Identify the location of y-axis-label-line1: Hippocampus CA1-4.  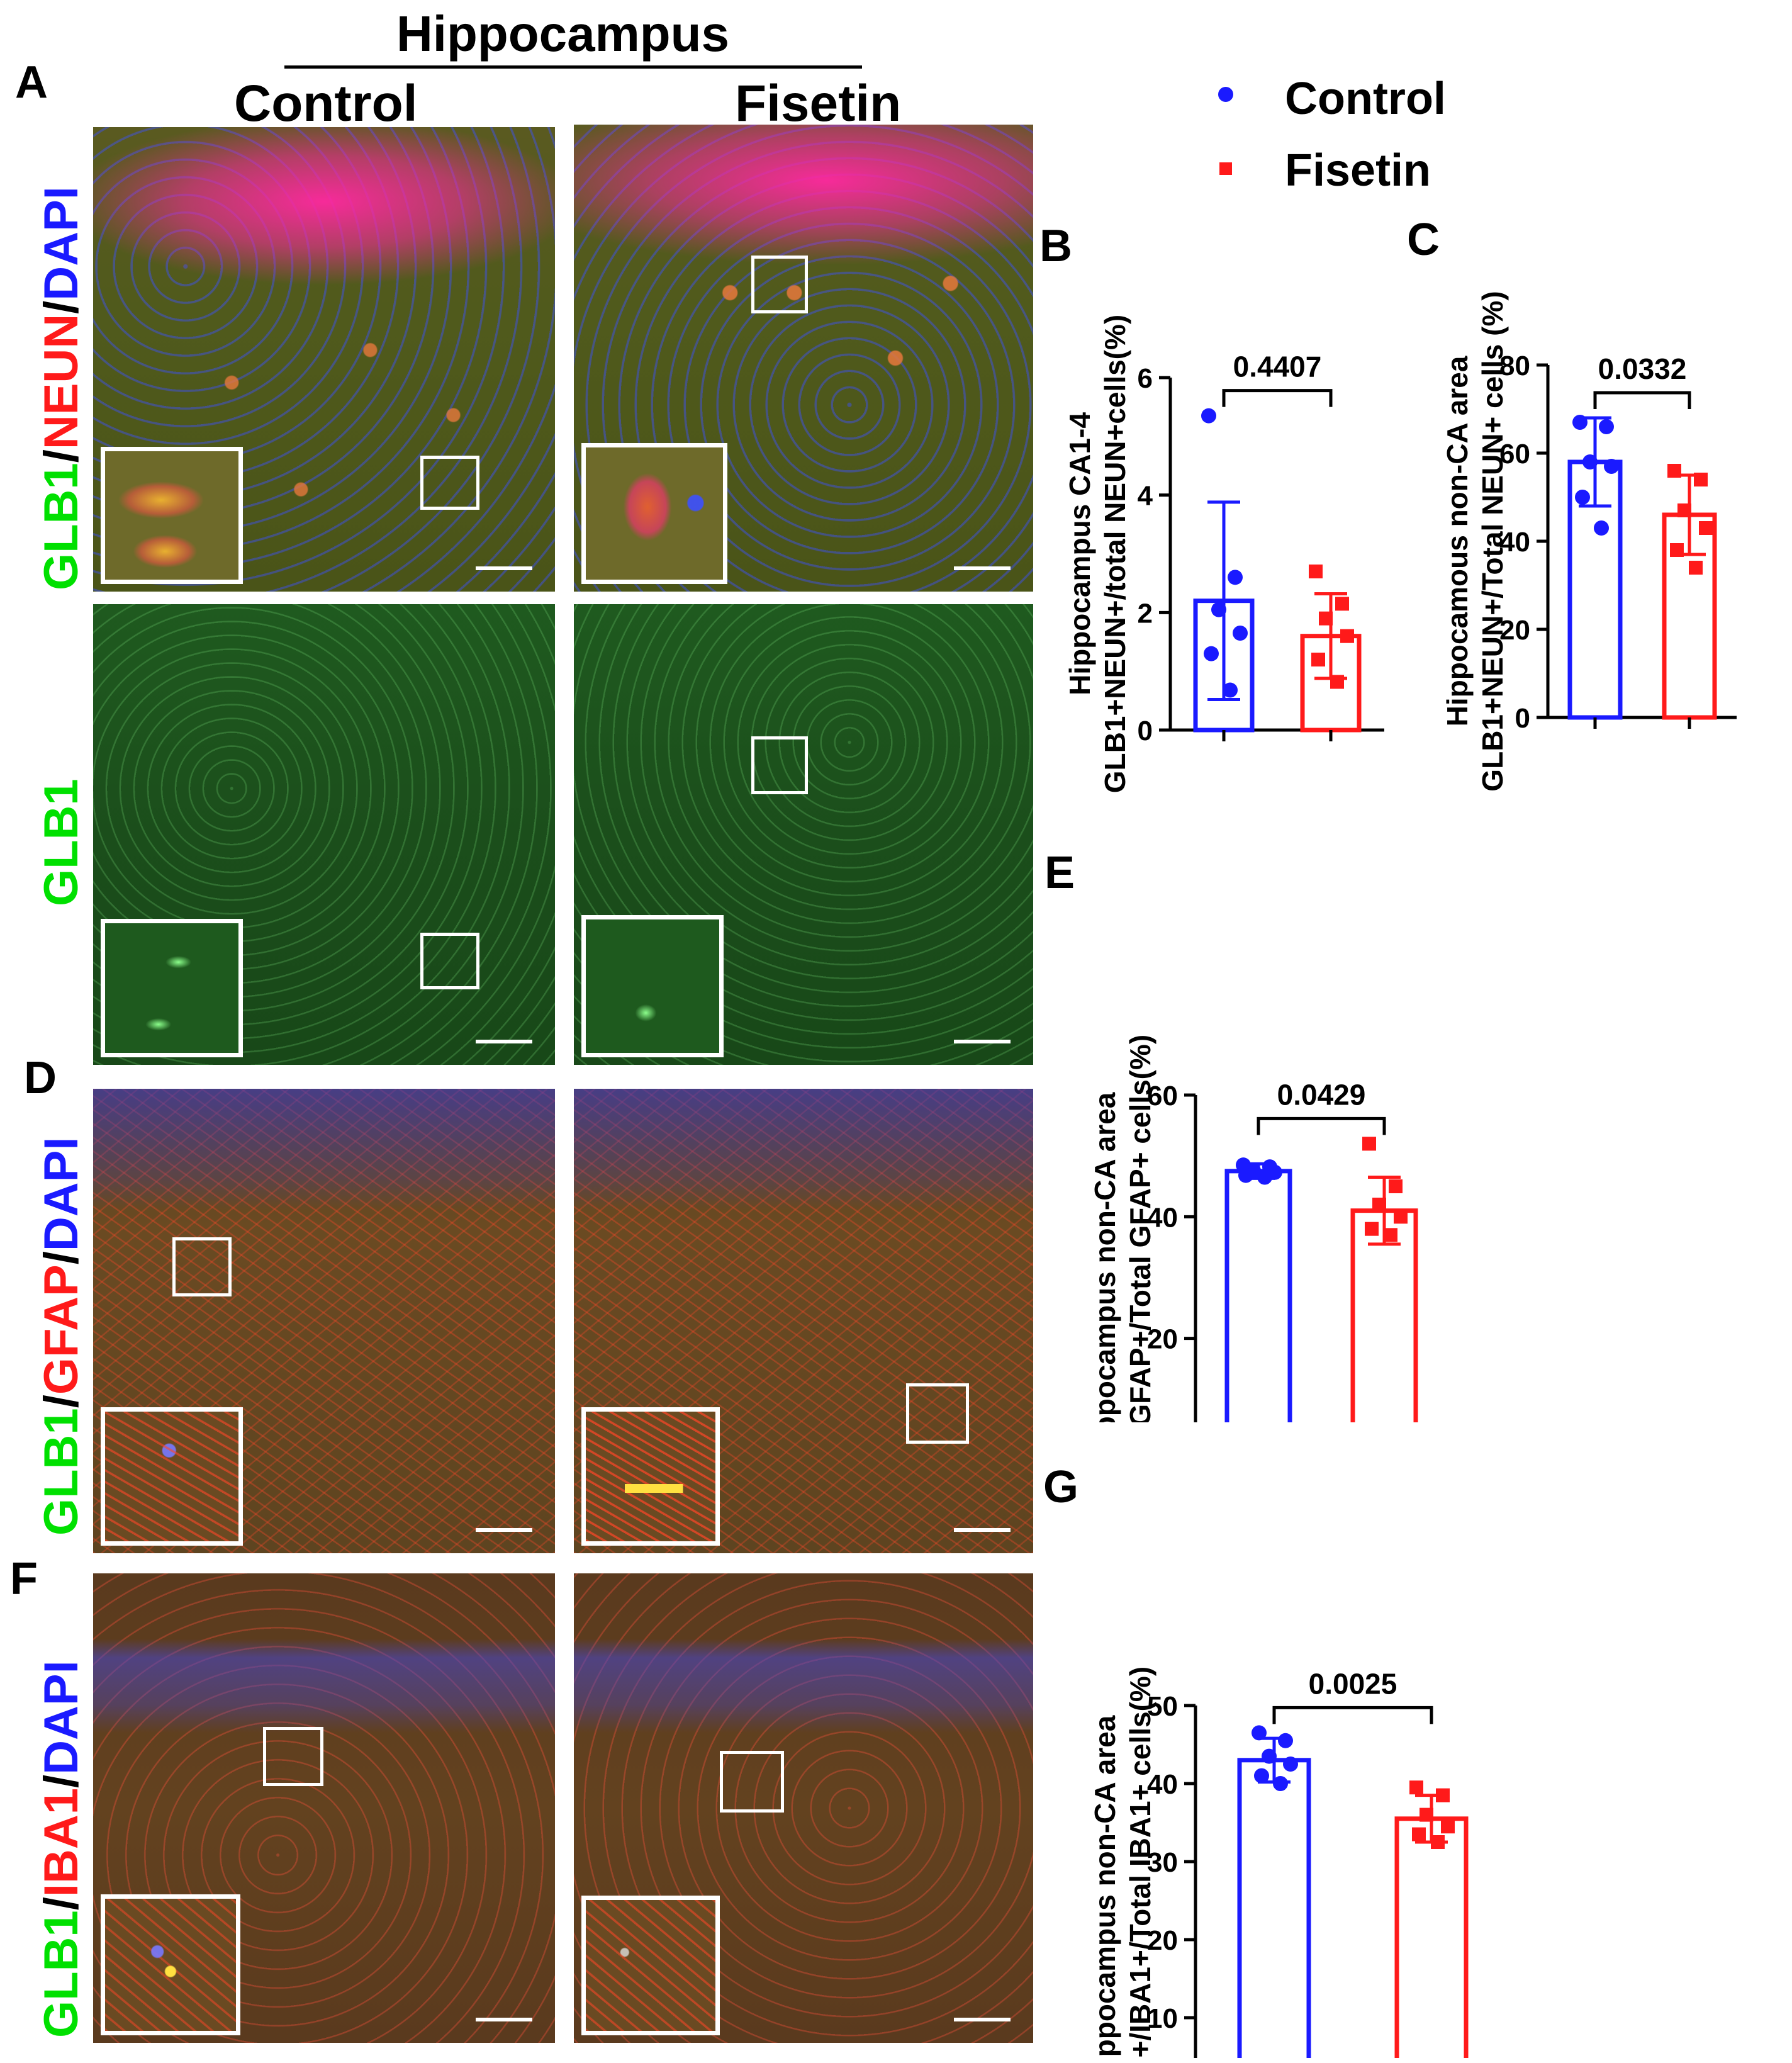
(1079, 553).